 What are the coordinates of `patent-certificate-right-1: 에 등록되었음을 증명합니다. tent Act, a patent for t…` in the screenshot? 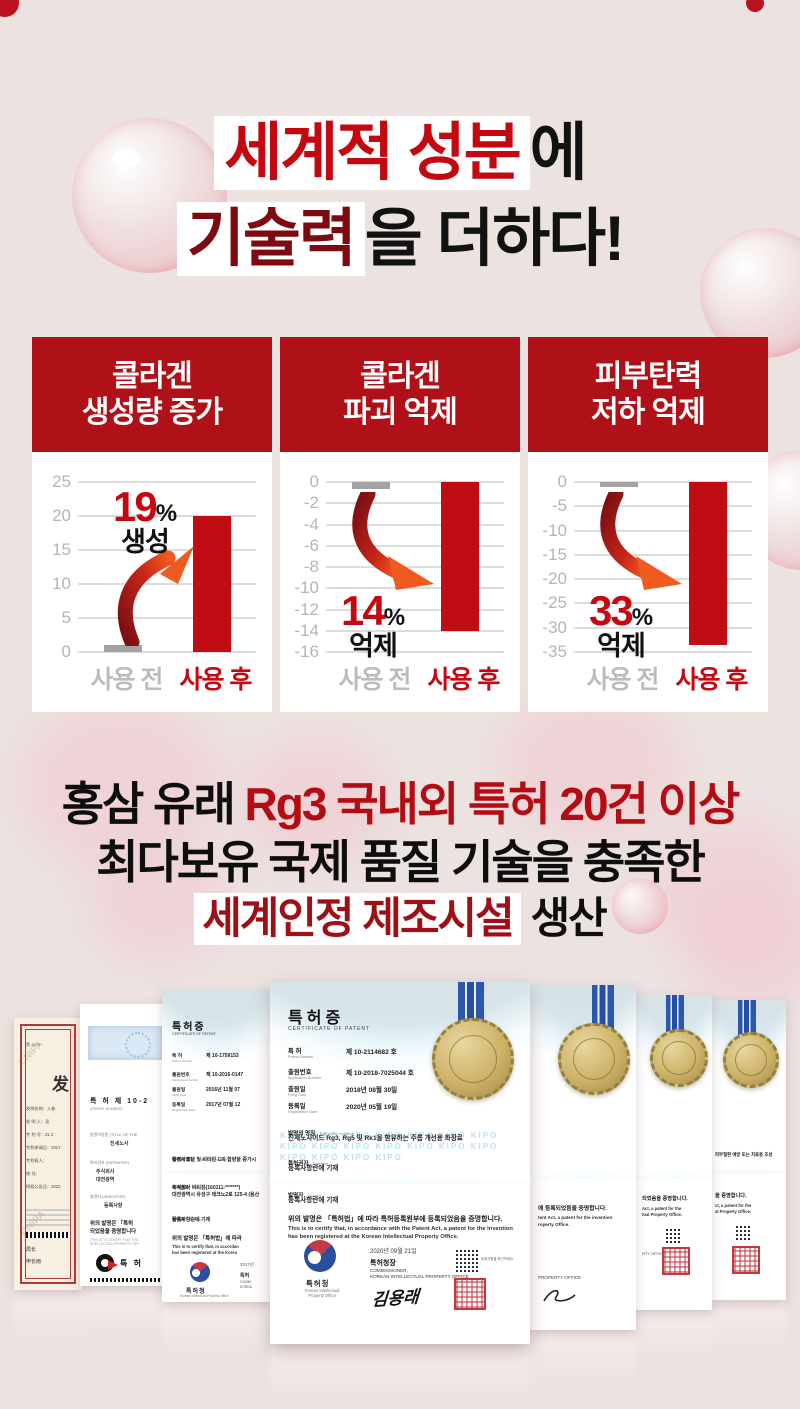 It's located at (583, 1157).